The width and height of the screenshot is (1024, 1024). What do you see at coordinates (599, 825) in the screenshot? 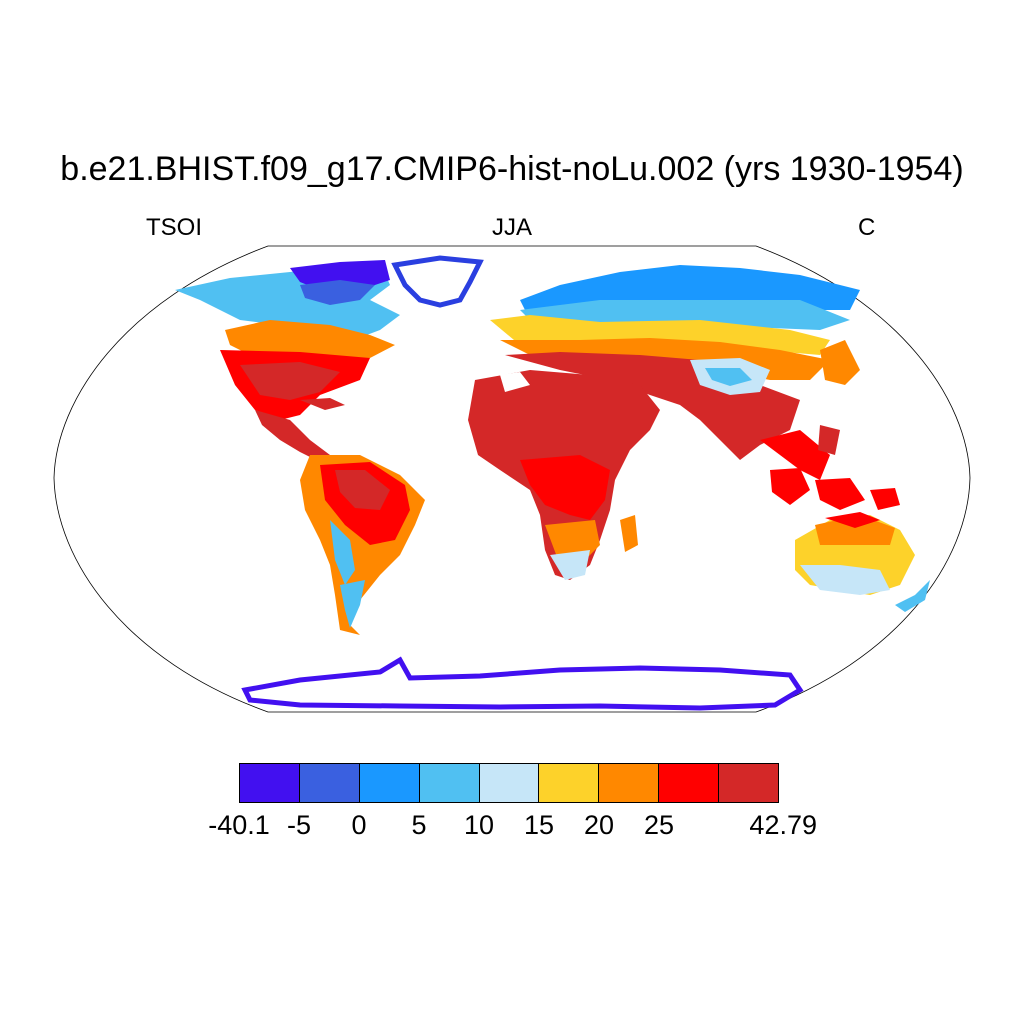
I see `colorbar-tick-label: 20` at bounding box center [599, 825].